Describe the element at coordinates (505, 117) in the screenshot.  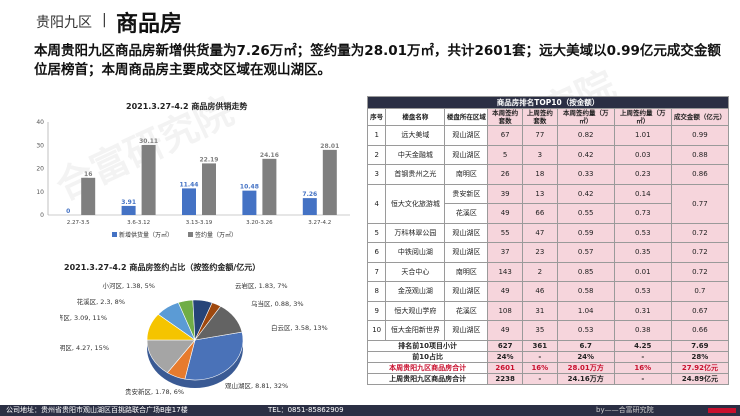
I see `column-header: 本周签约套数` at that location.